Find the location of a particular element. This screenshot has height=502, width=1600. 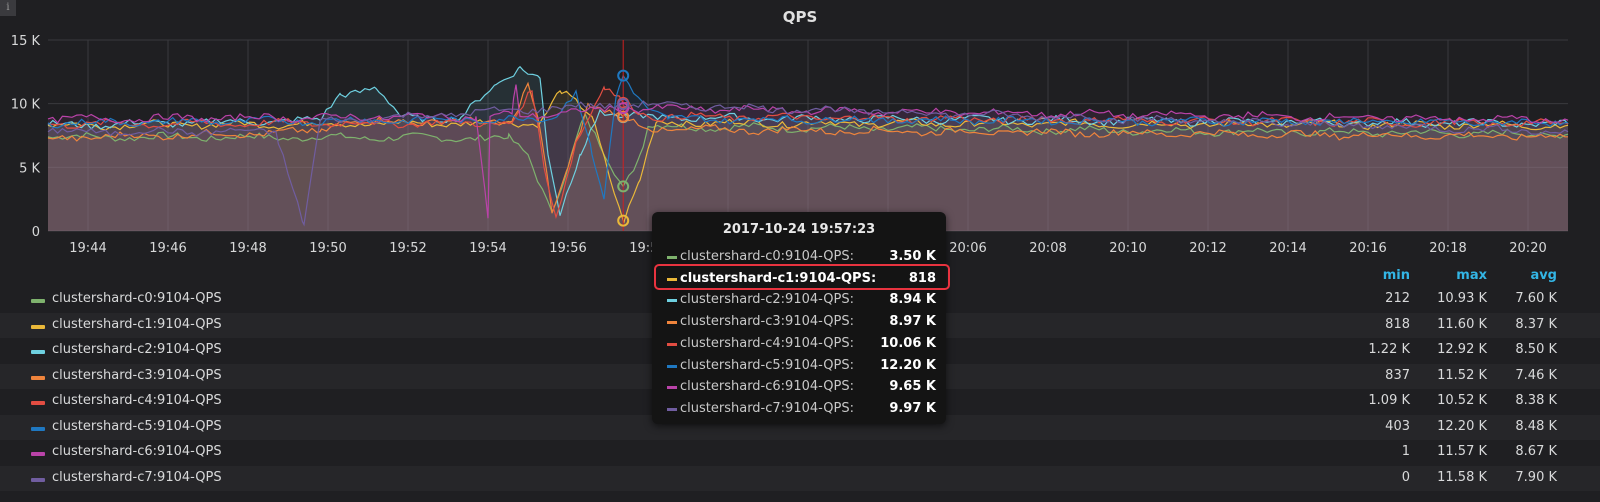

x-tick-label: 20:06 is located at coordinates (967, 248).